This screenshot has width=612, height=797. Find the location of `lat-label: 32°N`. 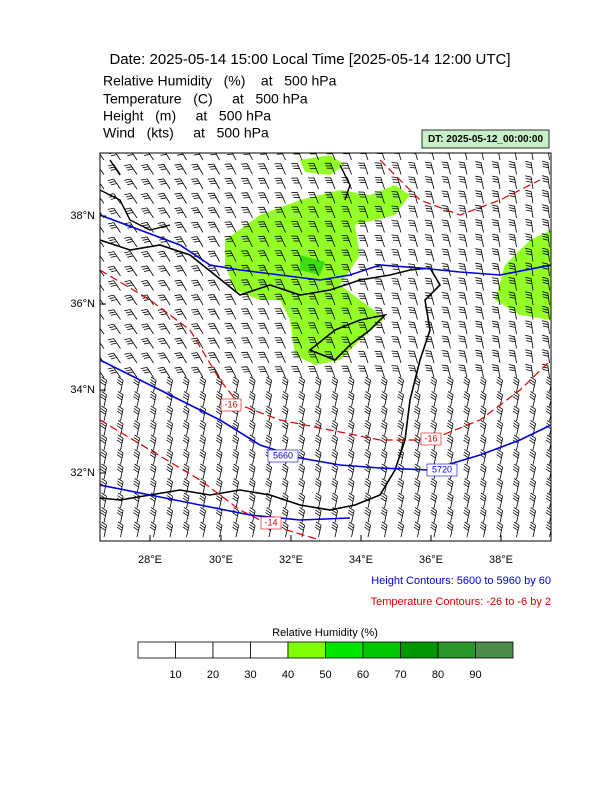

lat-label: 32°N is located at coordinates (82, 473).